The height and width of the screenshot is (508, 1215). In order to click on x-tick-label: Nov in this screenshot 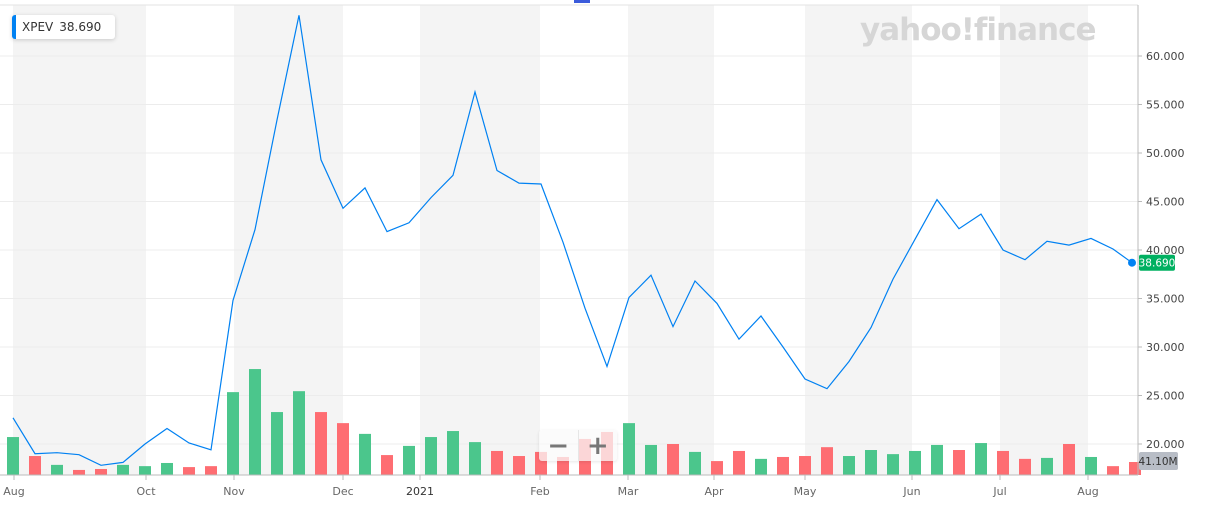, I will do `click(234, 491)`.